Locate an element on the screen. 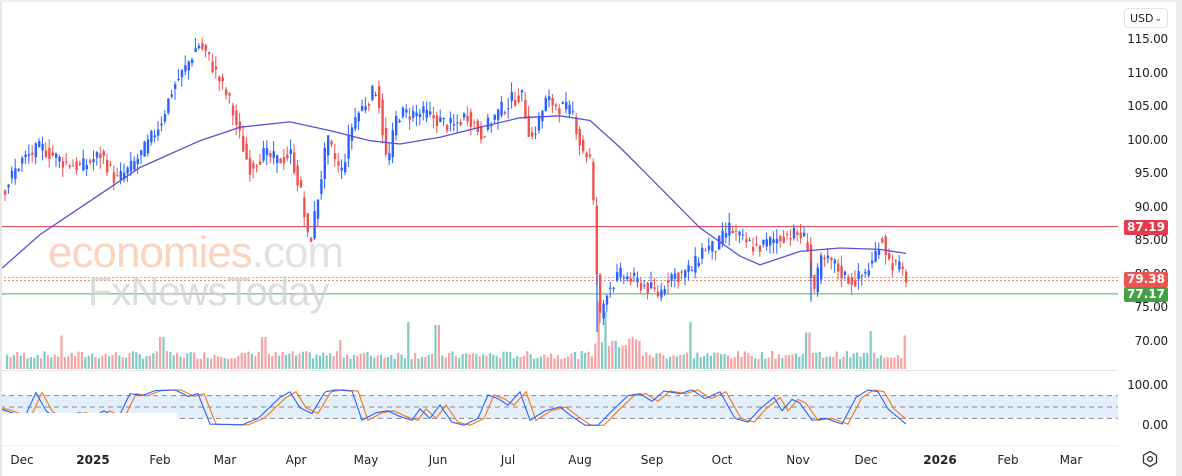  settings-button is located at coordinates (1150, 459).